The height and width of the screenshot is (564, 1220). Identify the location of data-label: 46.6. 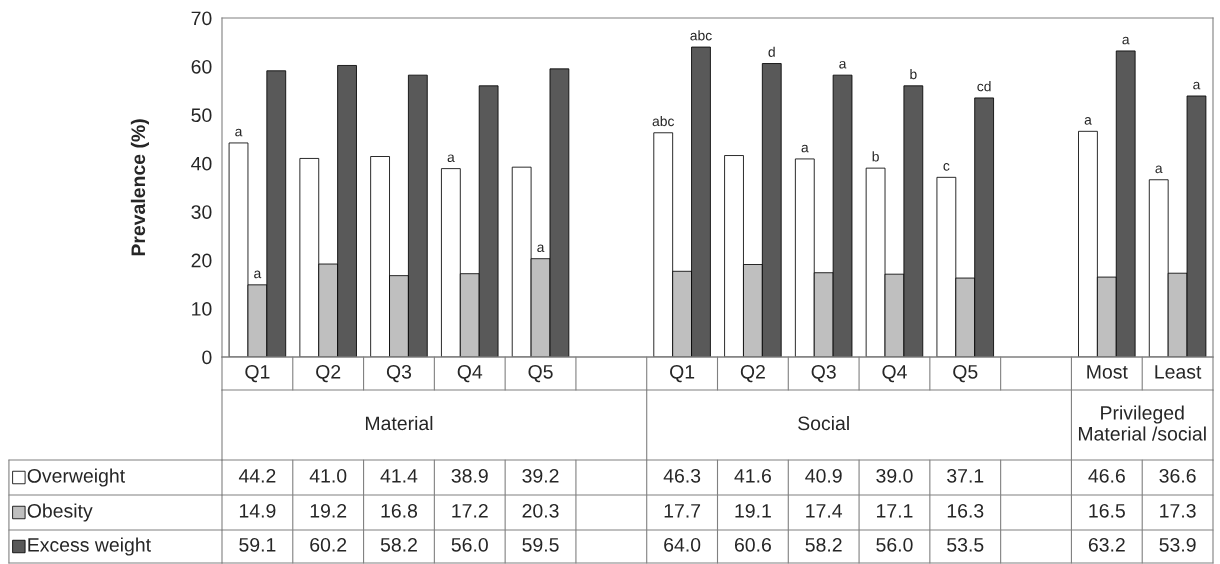
(1106, 475).